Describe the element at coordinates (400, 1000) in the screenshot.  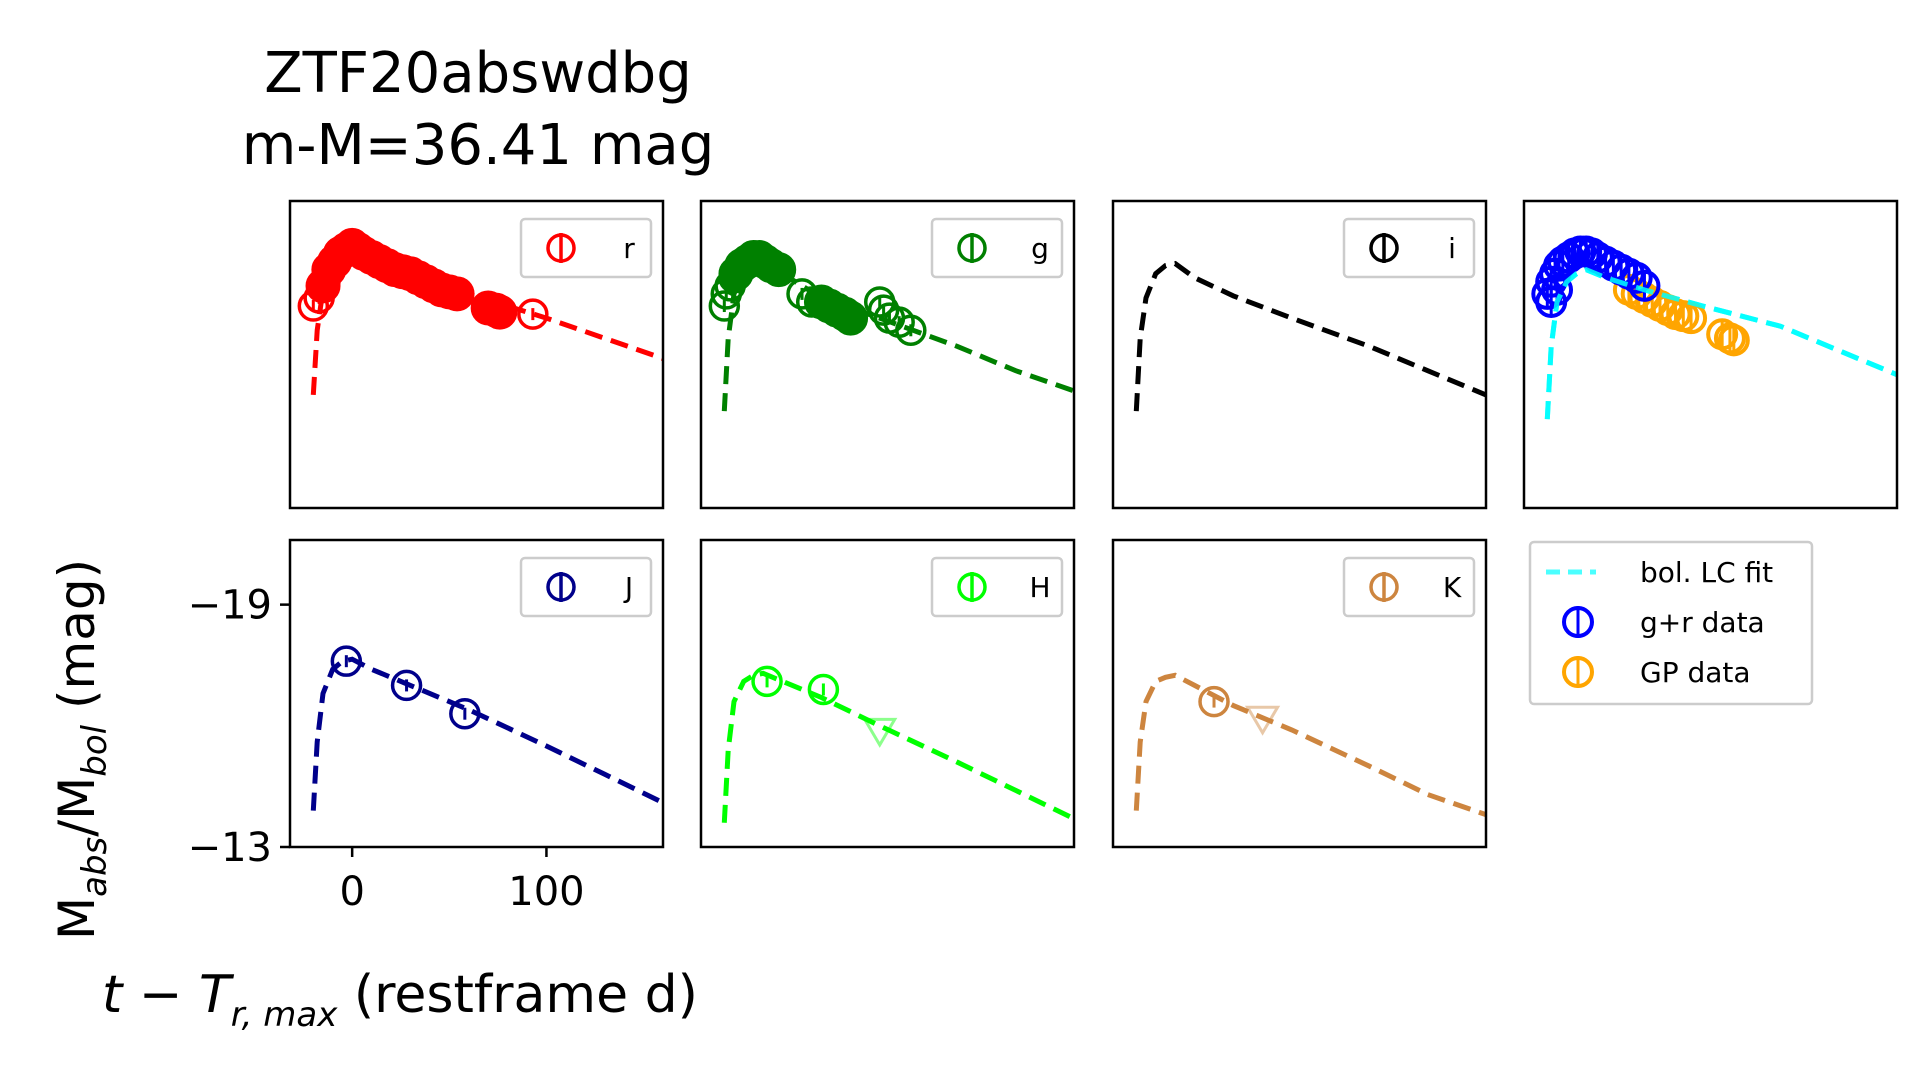
I see `x-axis-label: t − Tr, max (restframe d)` at that location.